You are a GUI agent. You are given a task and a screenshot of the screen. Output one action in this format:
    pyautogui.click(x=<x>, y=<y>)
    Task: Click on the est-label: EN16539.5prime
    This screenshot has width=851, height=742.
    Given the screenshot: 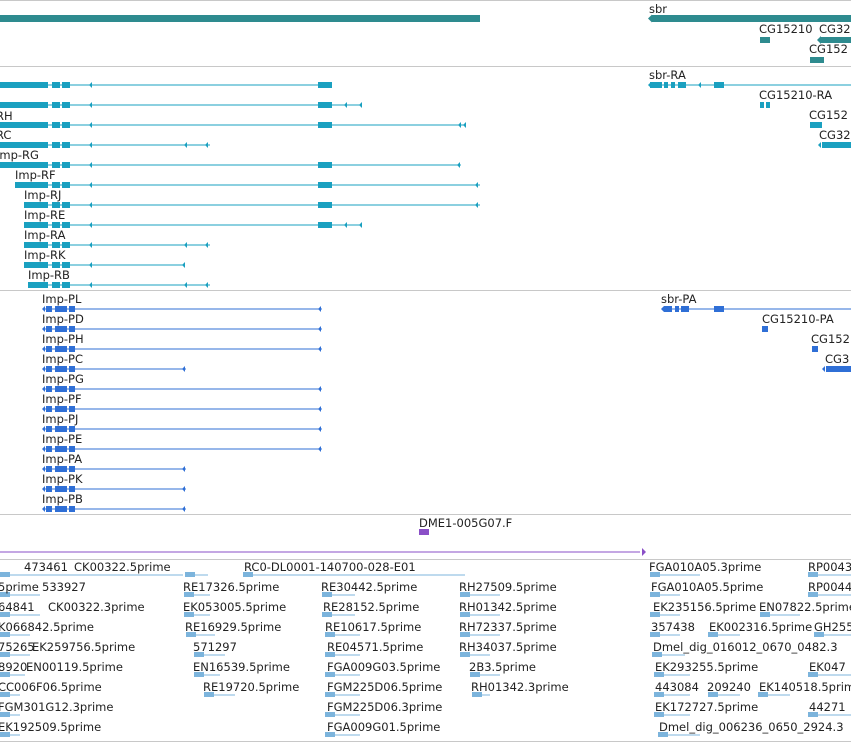 What is the action you would take?
    pyautogui.click(x=241, y=667)
    